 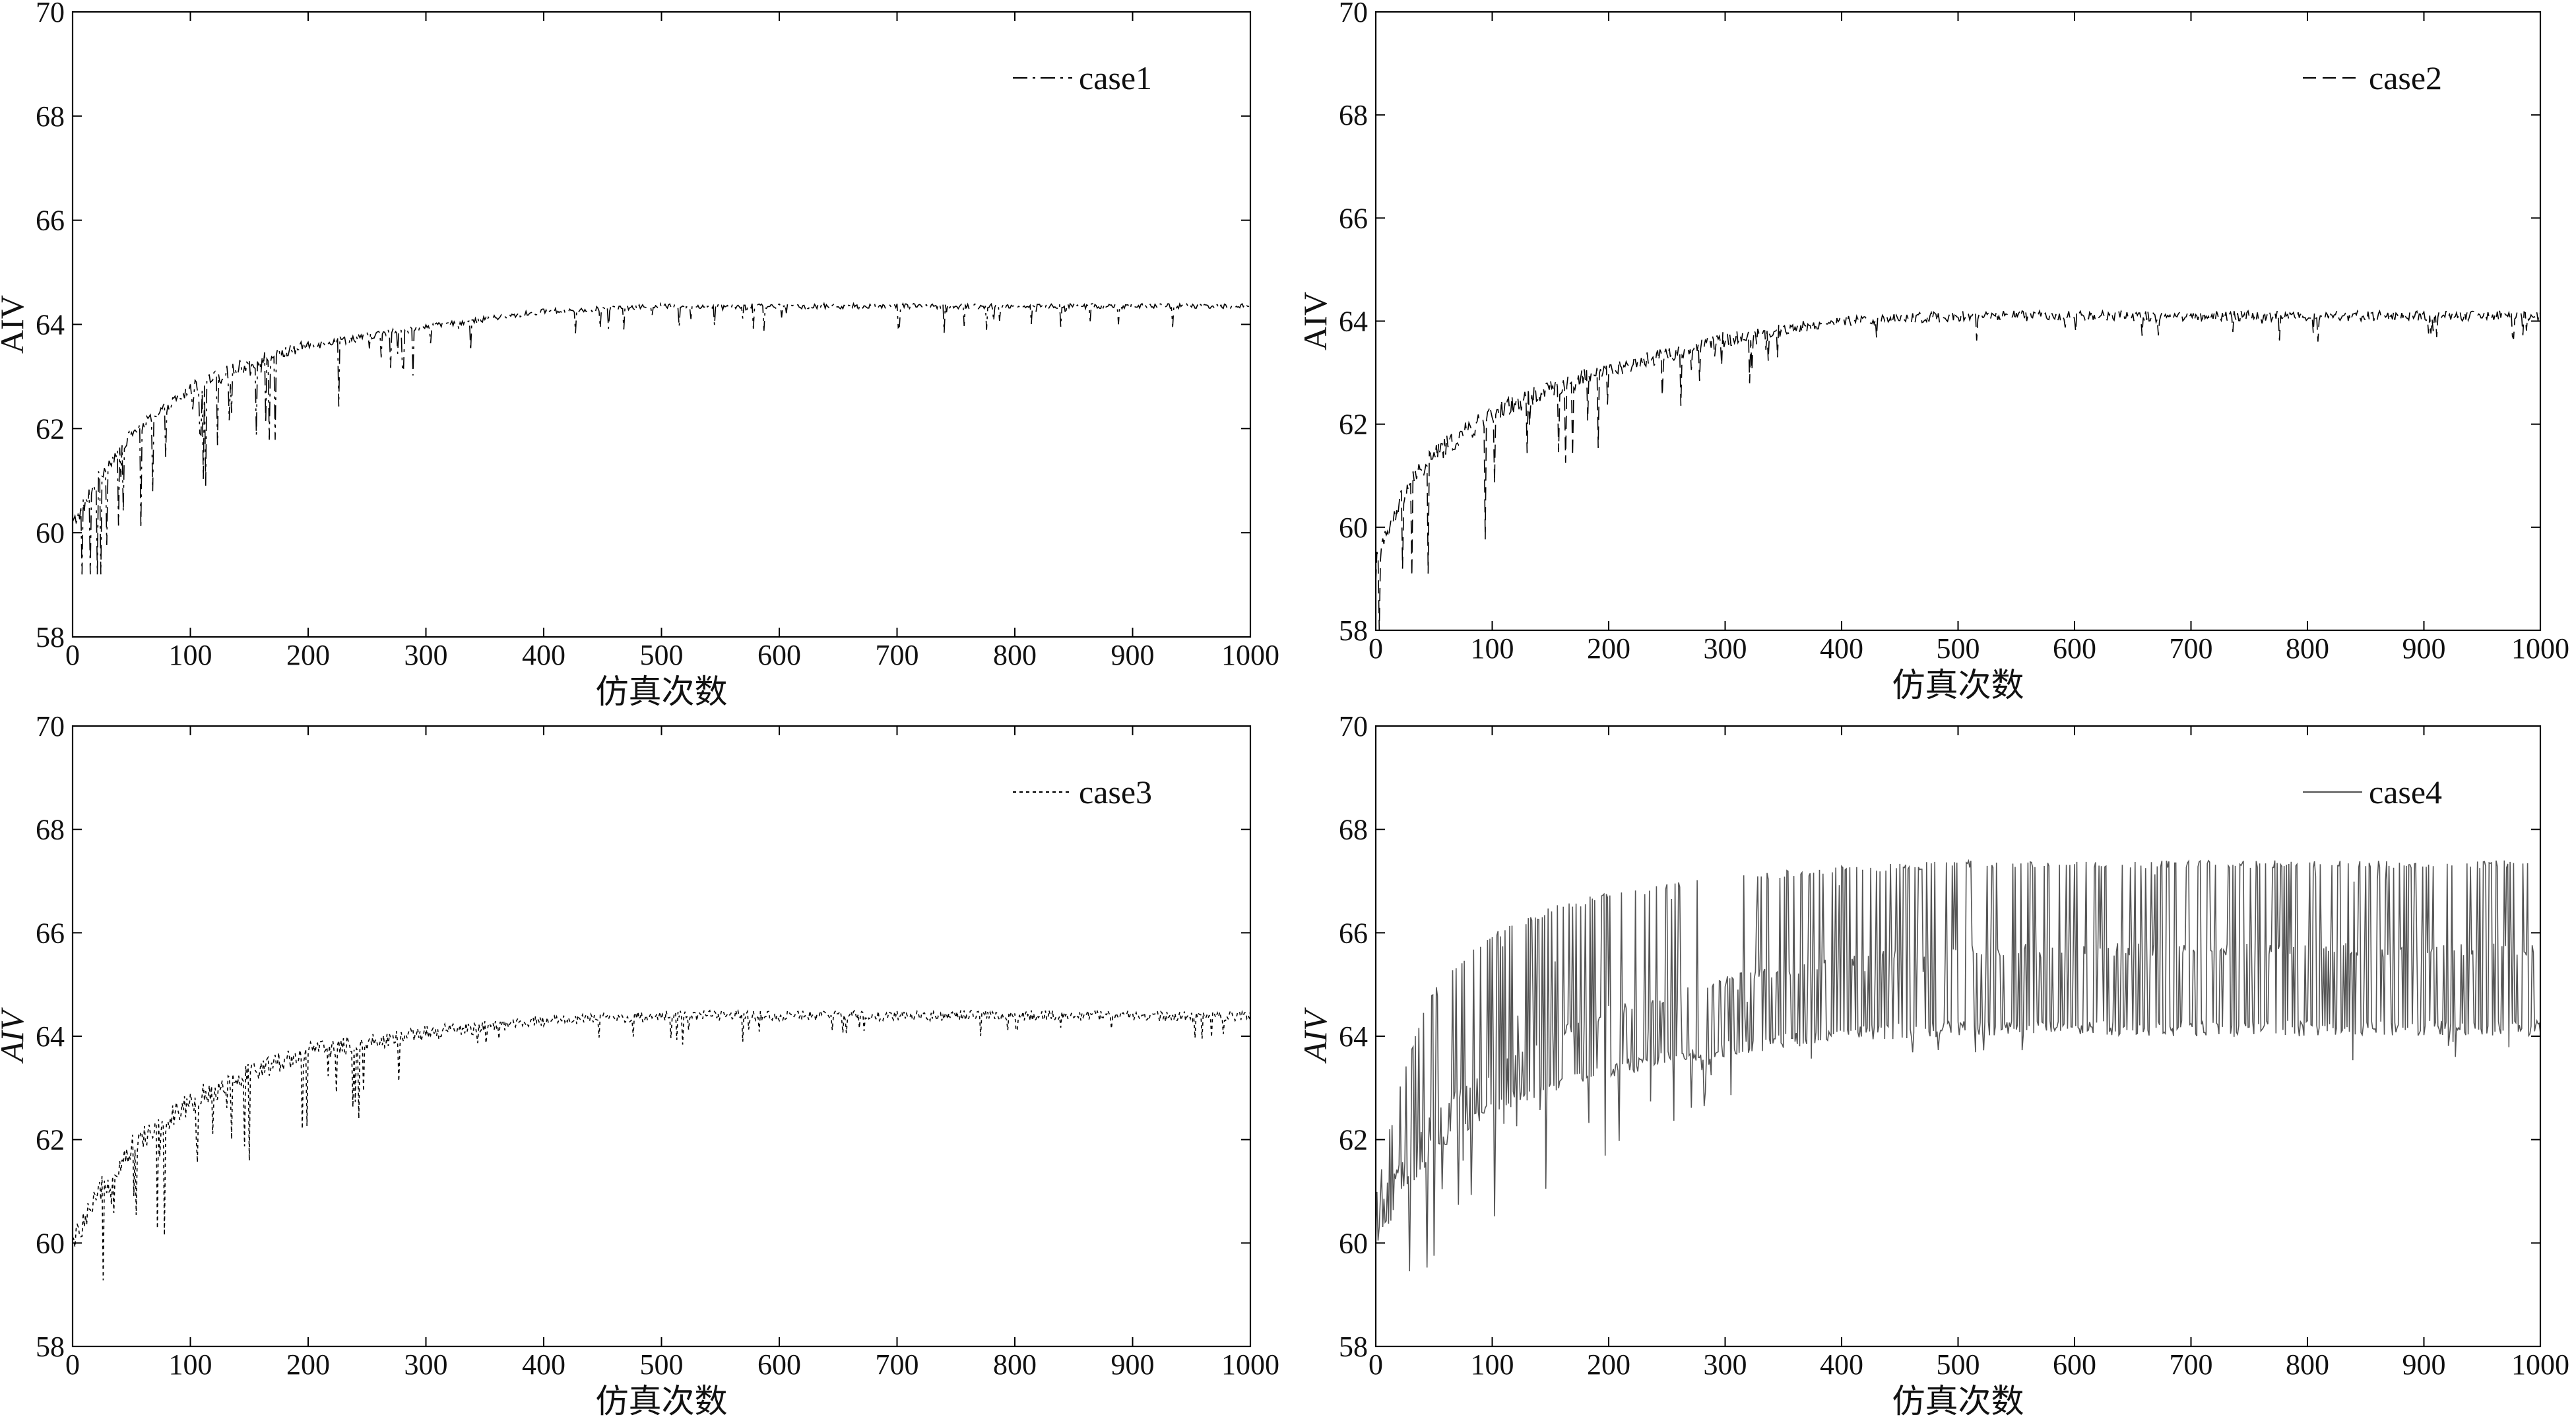 What do you see at coordinates (2405, 78) in the screenshot?
I see `legend-label-case2: case2` at bounding box center [2405, 78].